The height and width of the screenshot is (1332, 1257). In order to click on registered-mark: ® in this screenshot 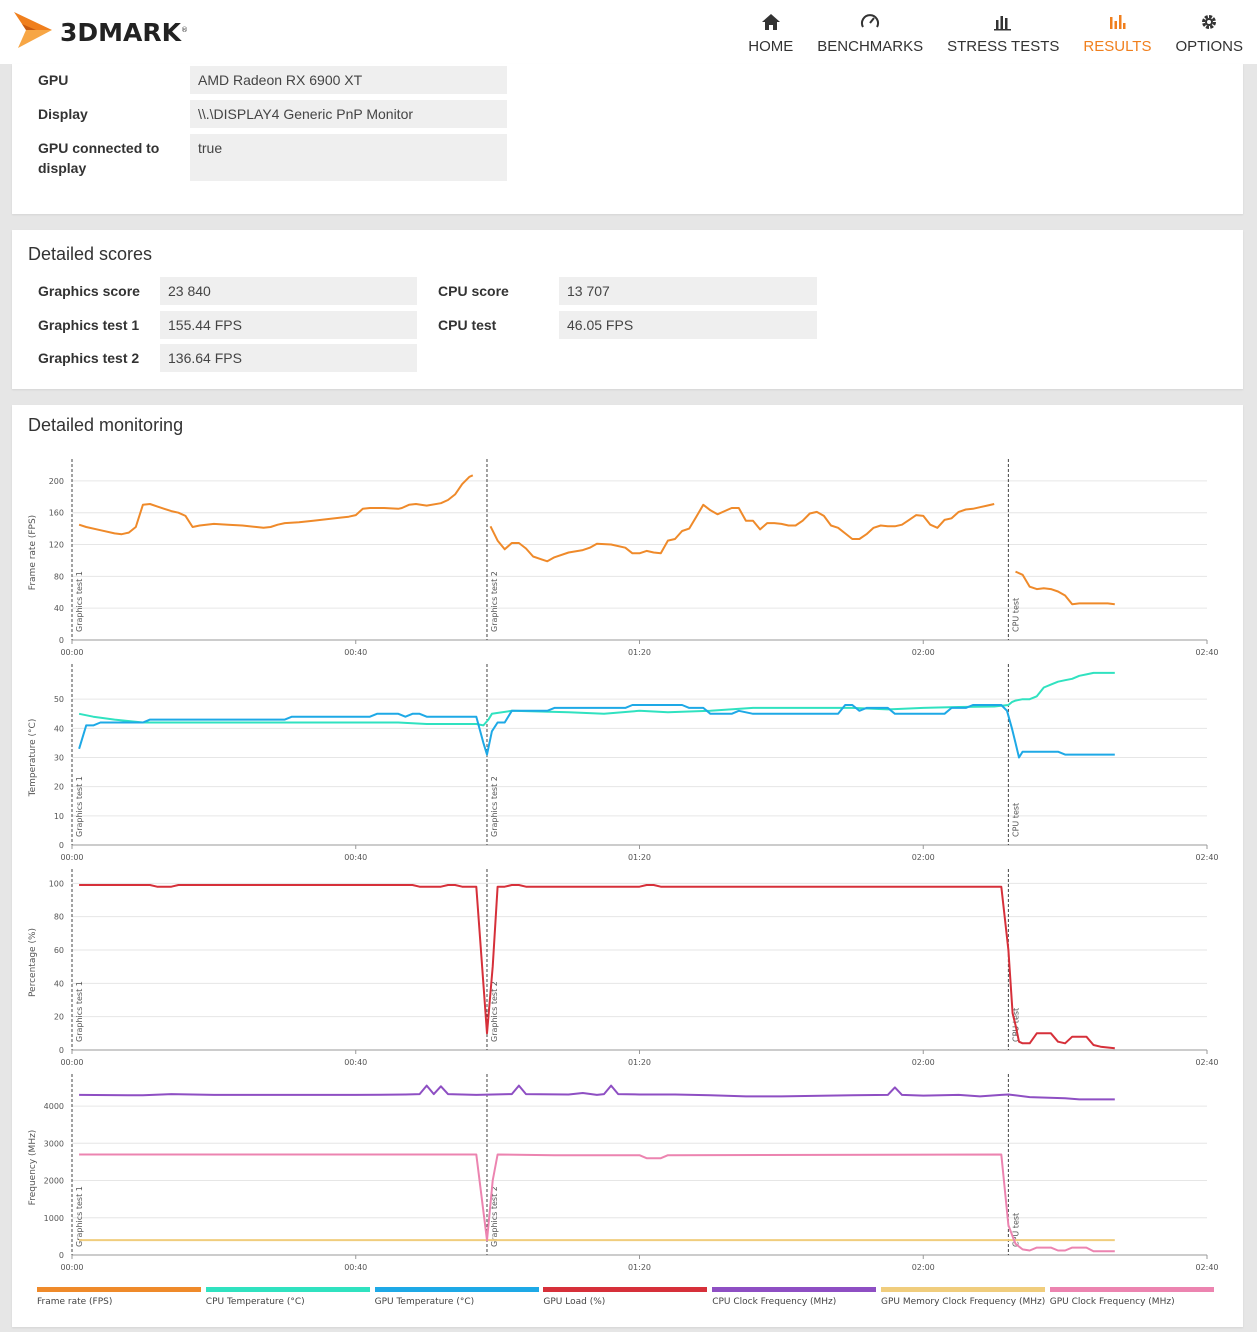, I will do `click(184, 30)`.